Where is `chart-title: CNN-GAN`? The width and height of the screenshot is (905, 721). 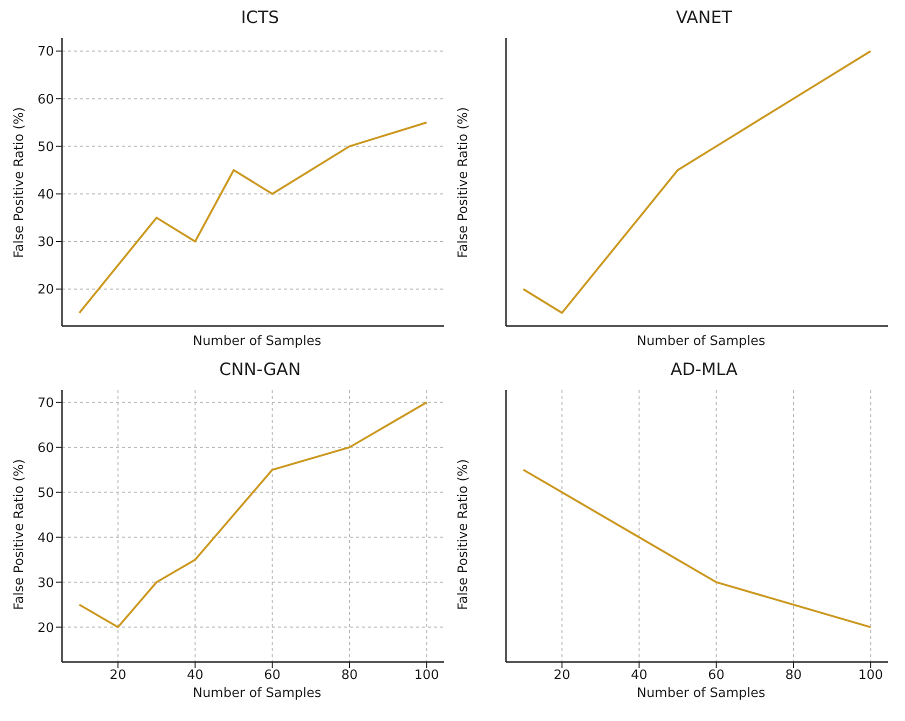 chart-title: CNN-GAN is located at coordinates (260, 371).